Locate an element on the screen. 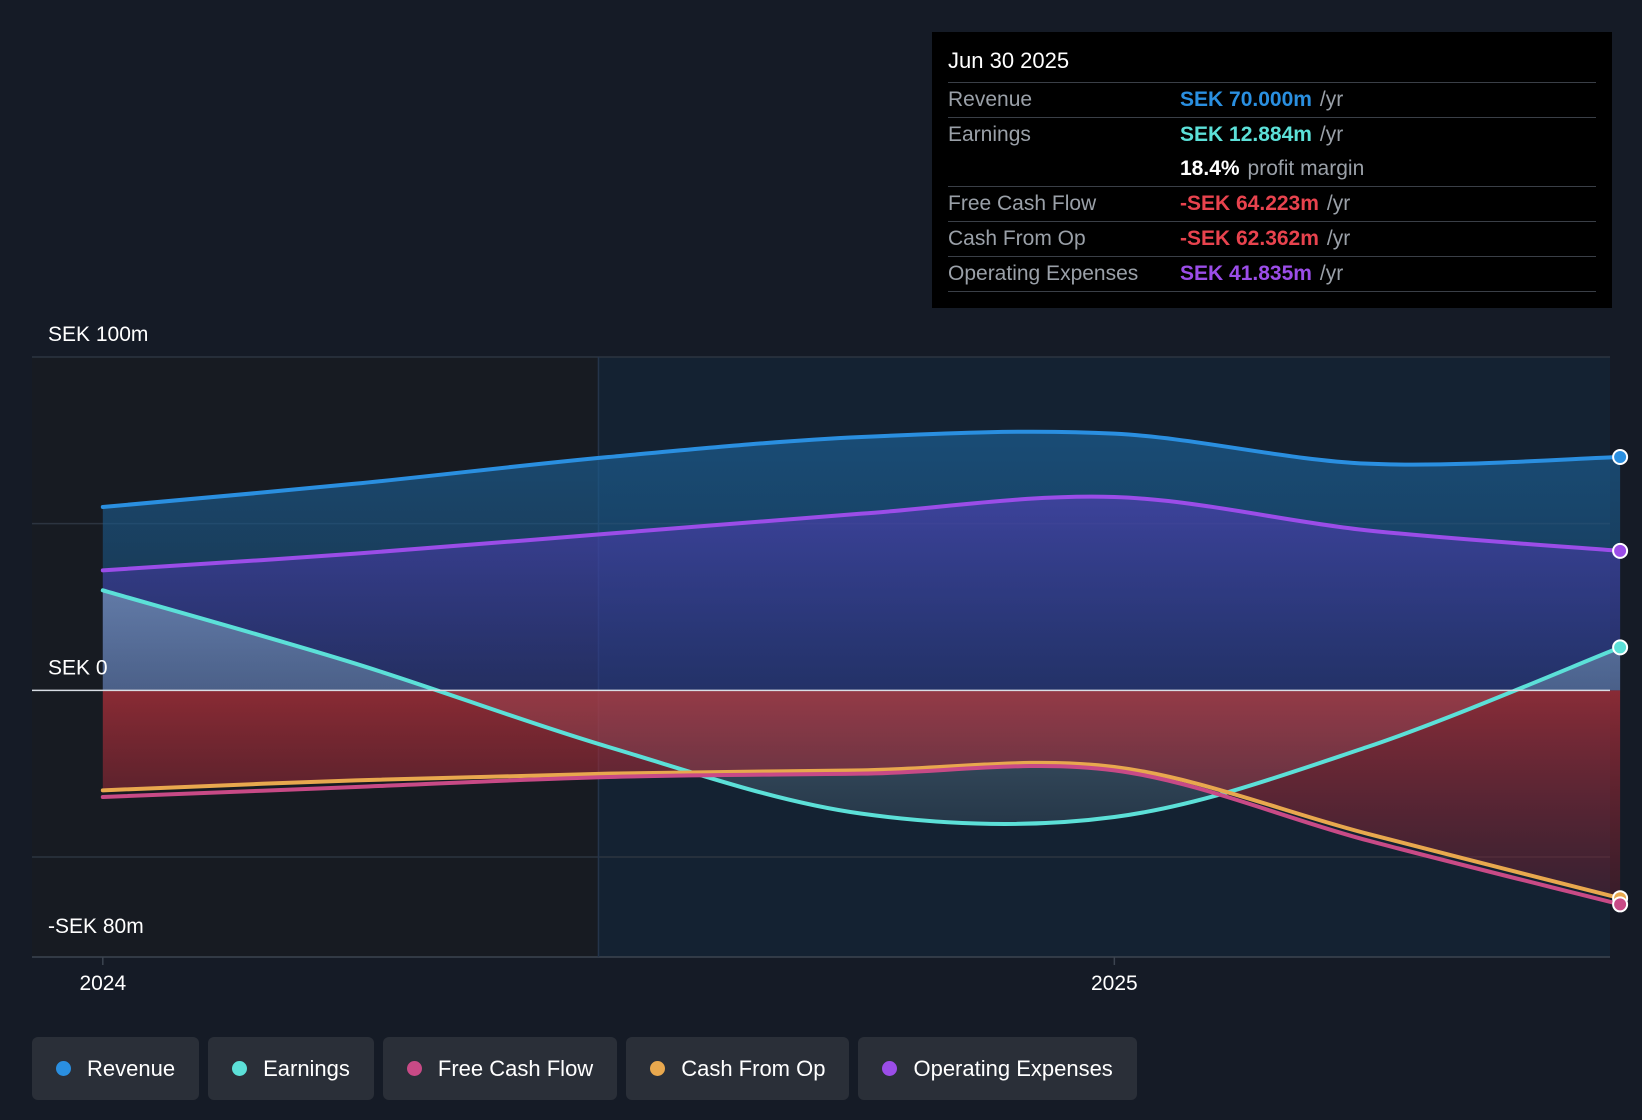 This screenshot has height=1120, width=1642. legend-label: Revenue is located at coordinates (131, 1068).